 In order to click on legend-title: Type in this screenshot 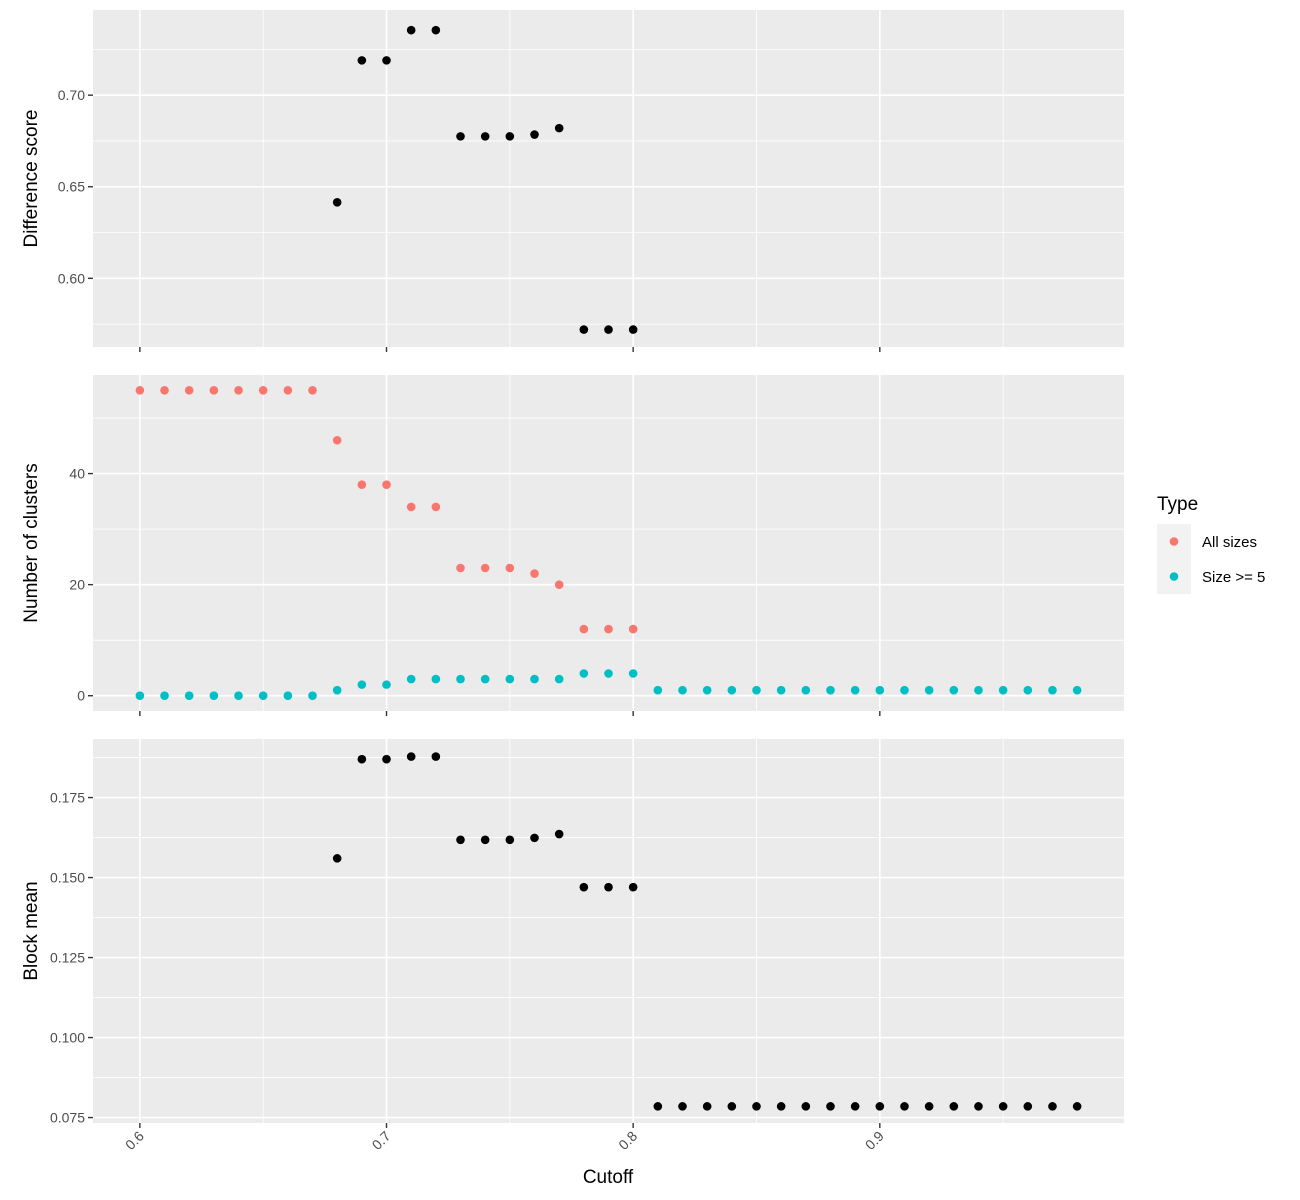, I will do `click(1177, 504)`.